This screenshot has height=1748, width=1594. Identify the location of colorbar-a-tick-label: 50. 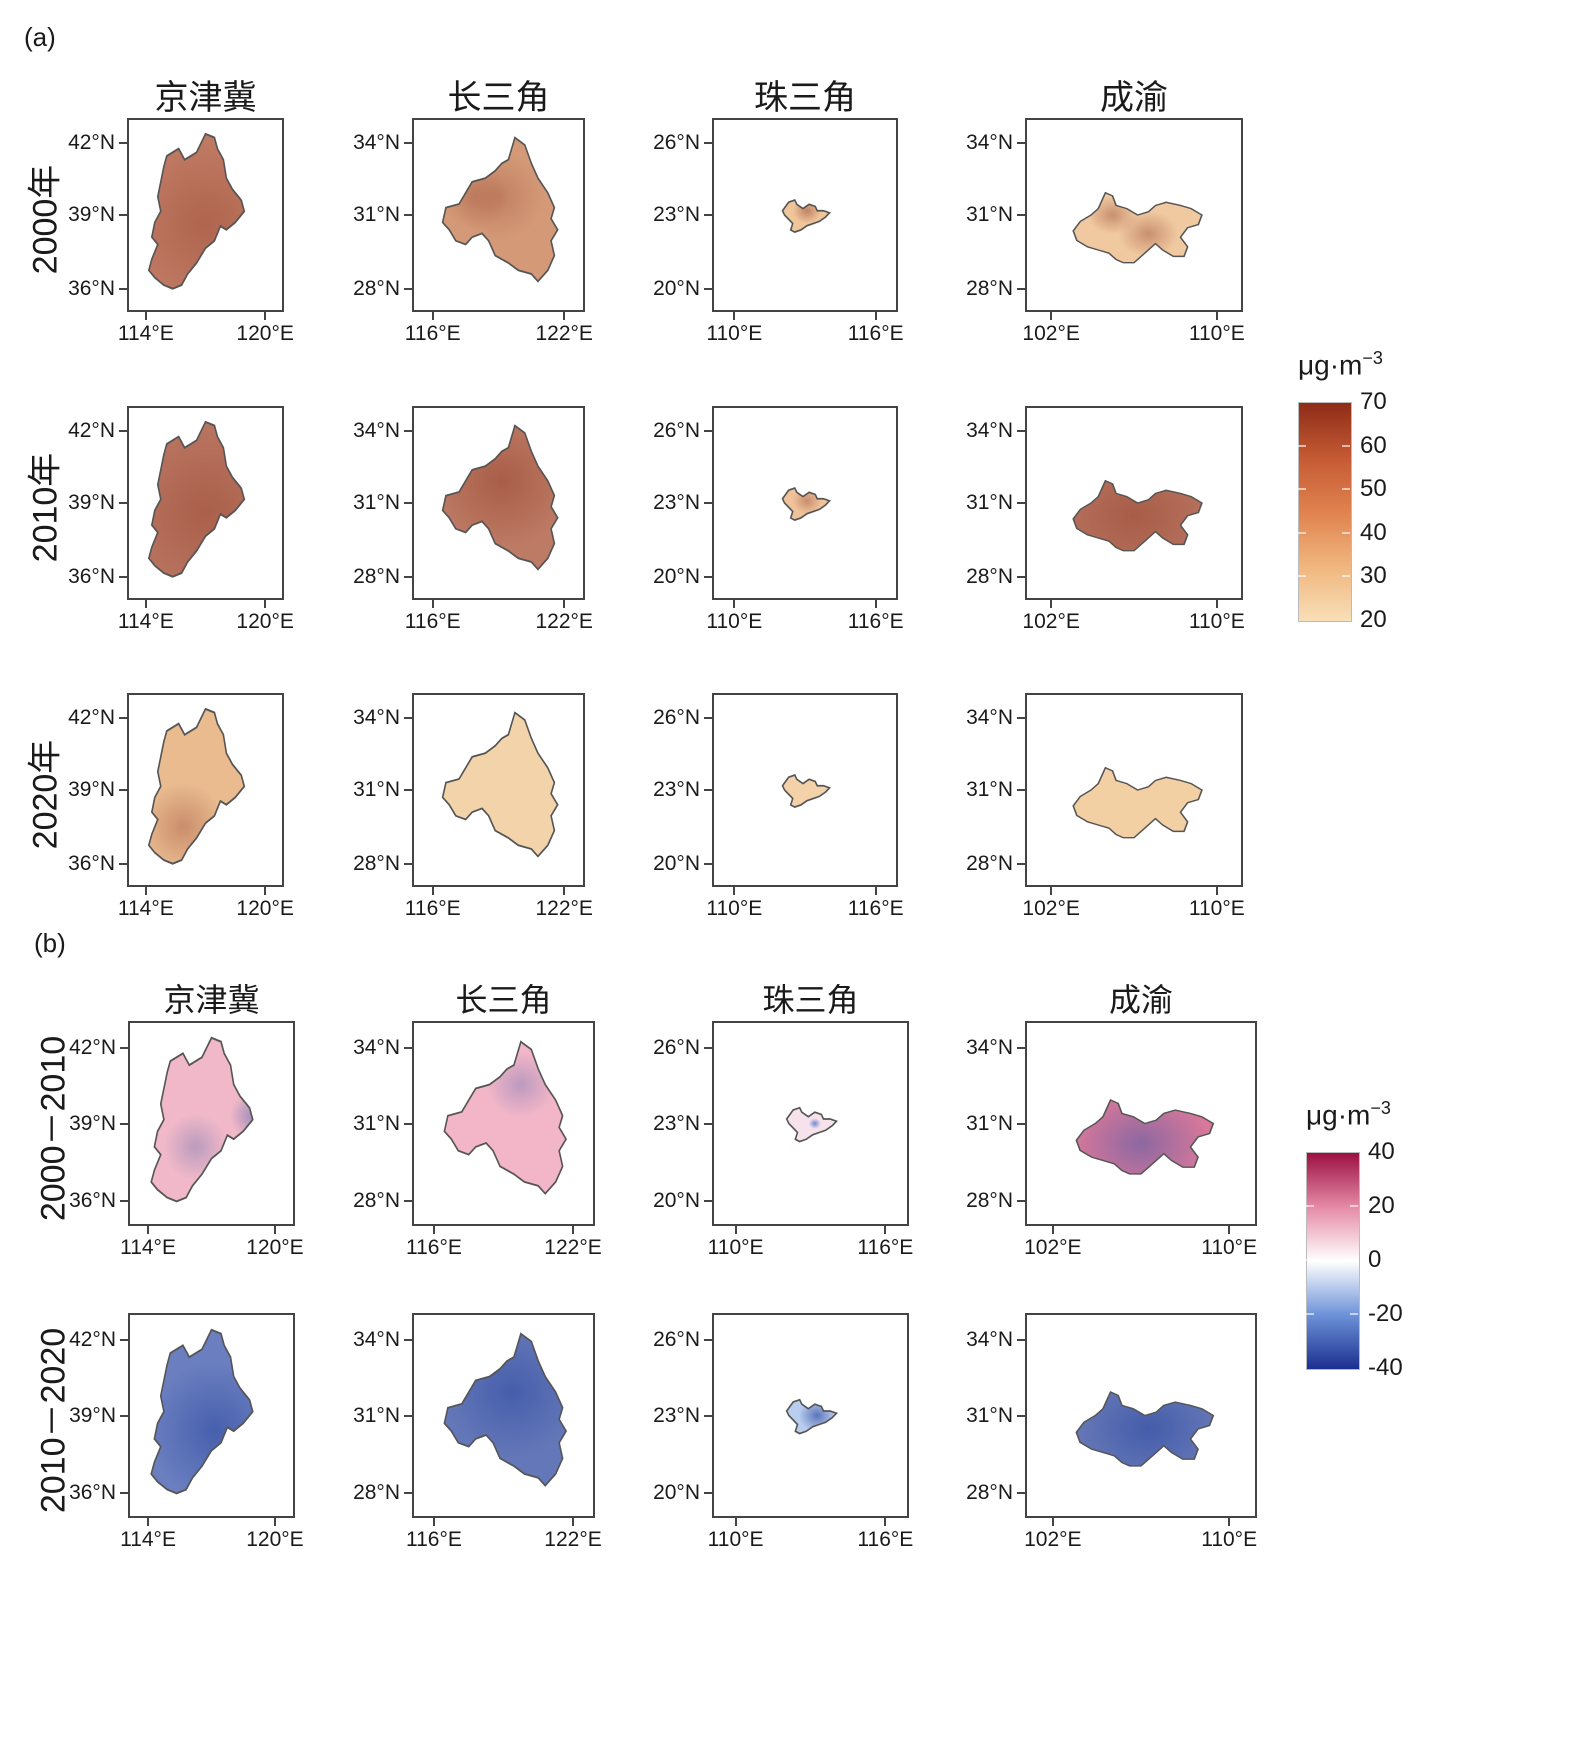
(1373, 489).